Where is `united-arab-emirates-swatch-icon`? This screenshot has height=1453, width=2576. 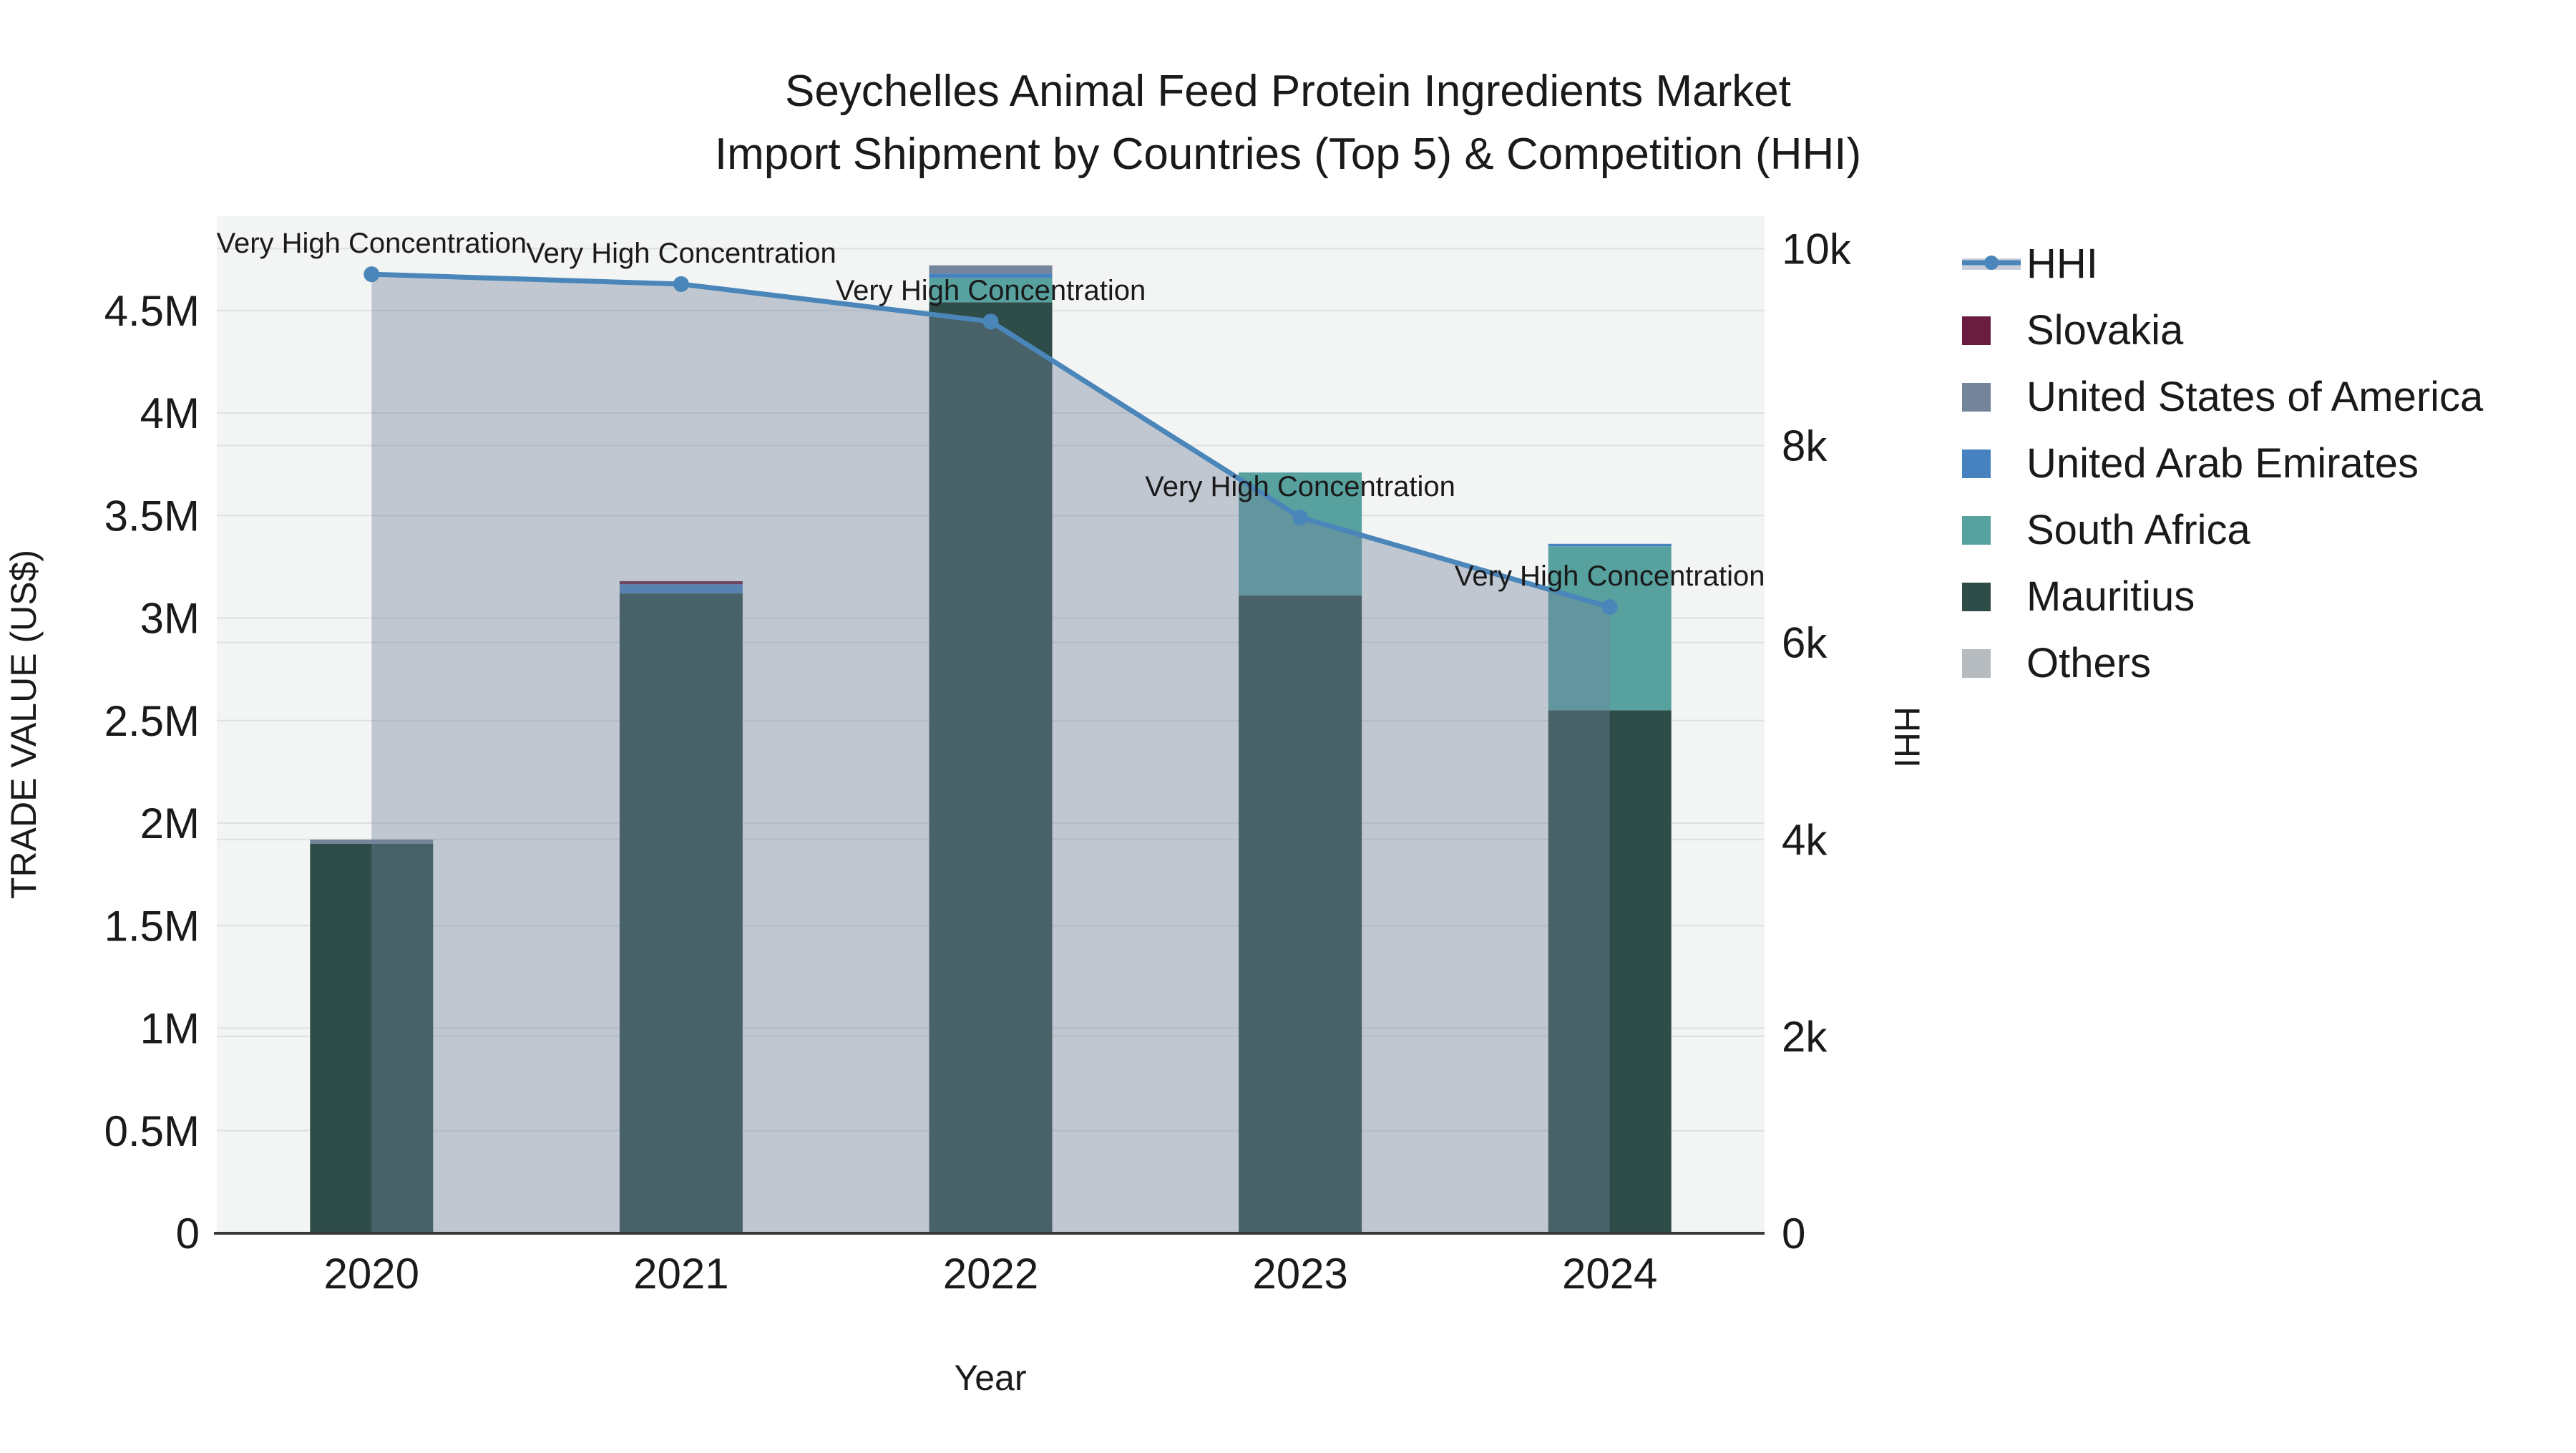
united-arab-emirates-swatch-icon is located at coordinates (1994, 463).